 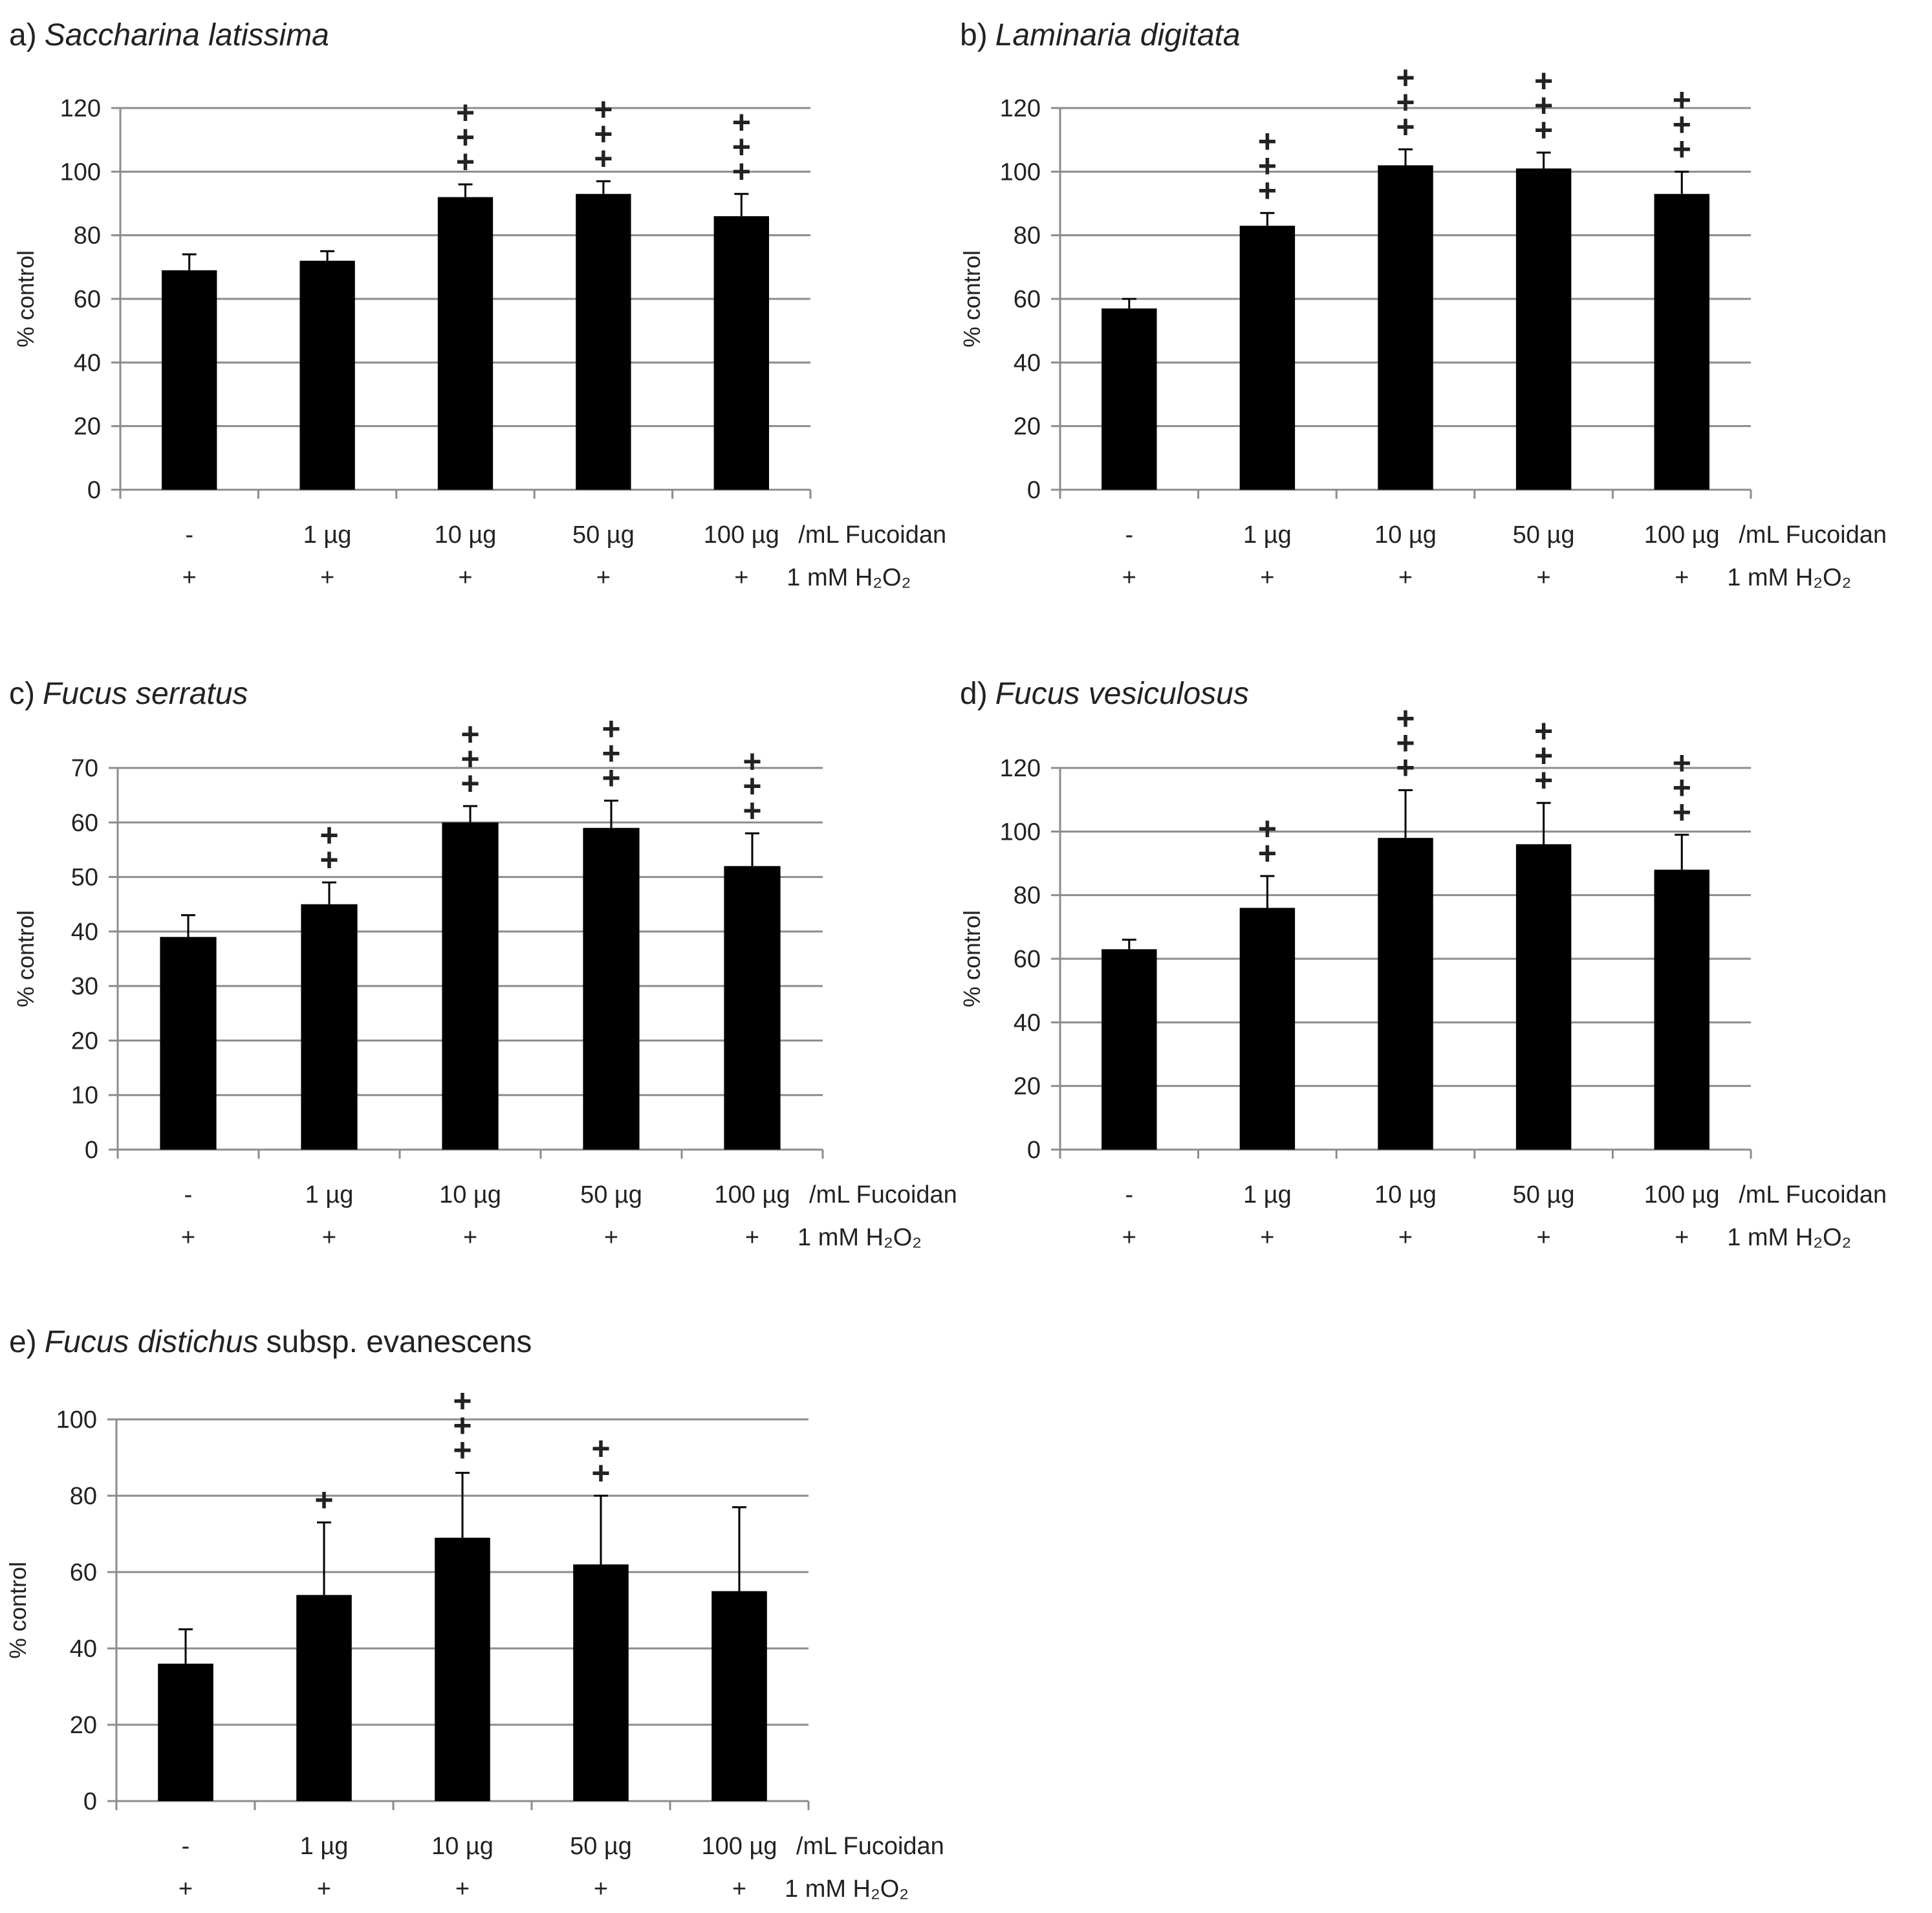 What do you see at coordinates (399, 1342) in the screenshot?
I see `title-suffix: subsp. evanescens` at bounding box center [399, 1342].